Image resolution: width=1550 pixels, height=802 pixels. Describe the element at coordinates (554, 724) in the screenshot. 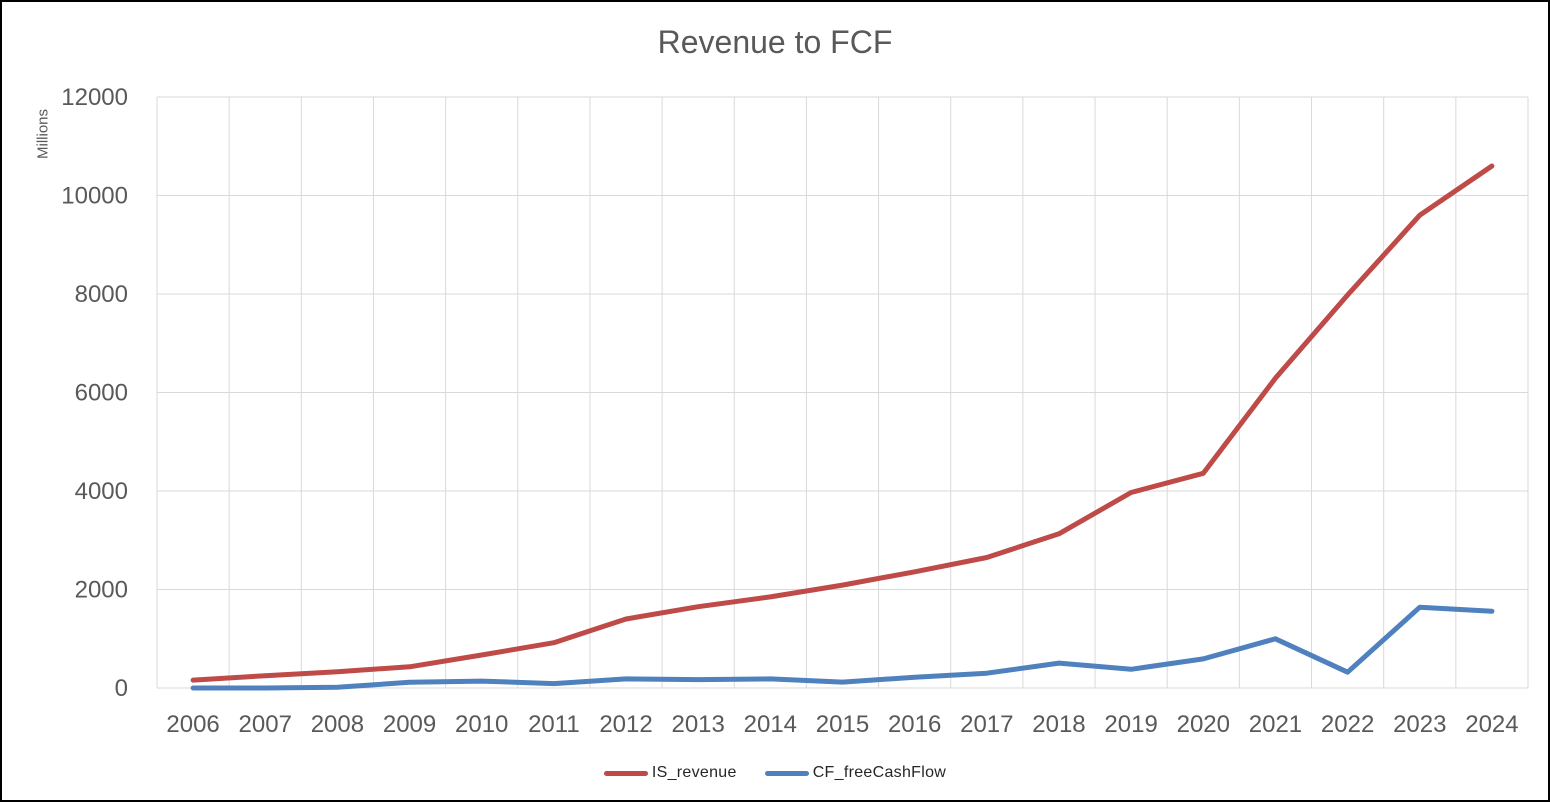

I see `x-axis-tick-label: 2011` at that location.